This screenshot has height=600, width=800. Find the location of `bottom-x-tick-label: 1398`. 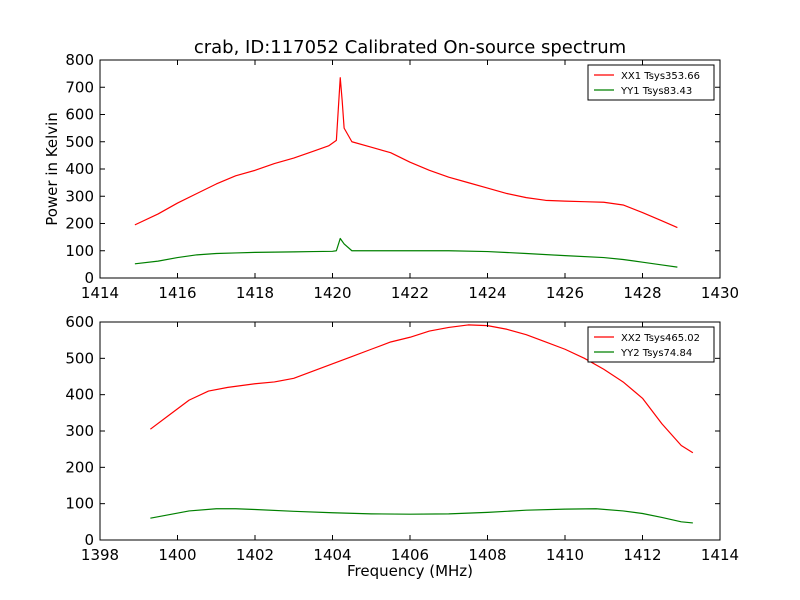

bottom-x-tick-label: 1398 is located at coordinates (100, 555).